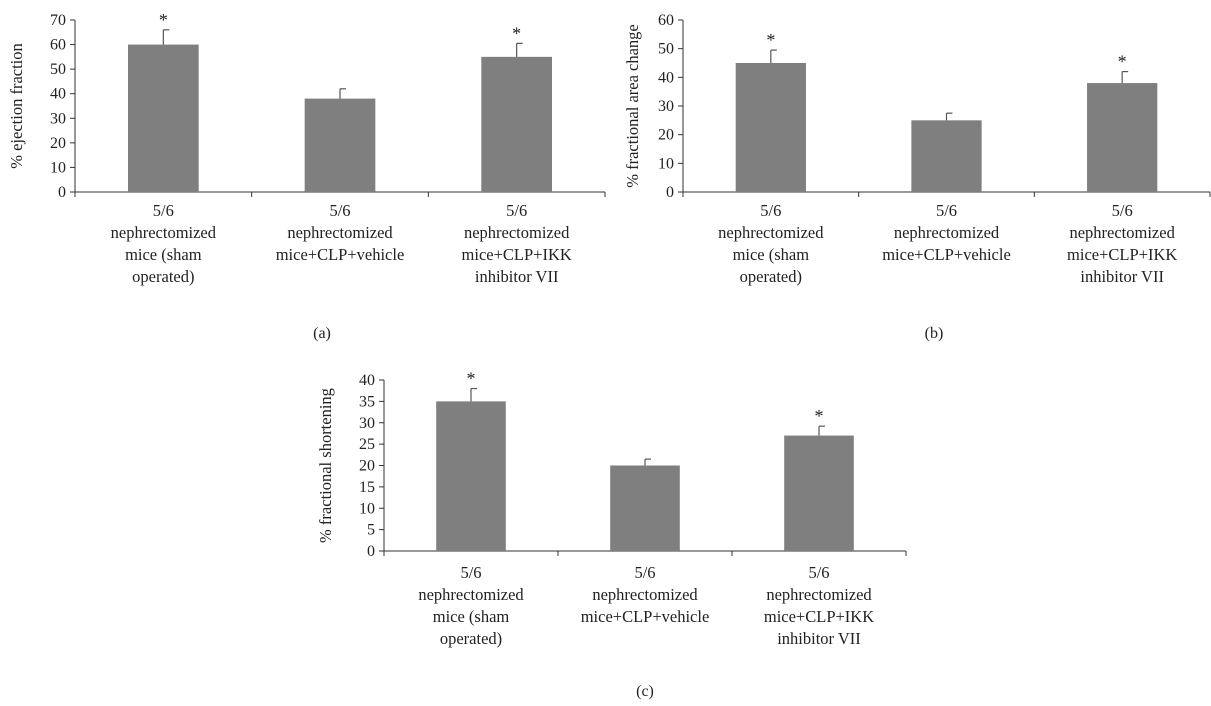 The height and width of the screenshot is (706, 1211). Describe the element at coordinates (934, 333) in the screenshot. I see `panel-label: (b)` at that location.